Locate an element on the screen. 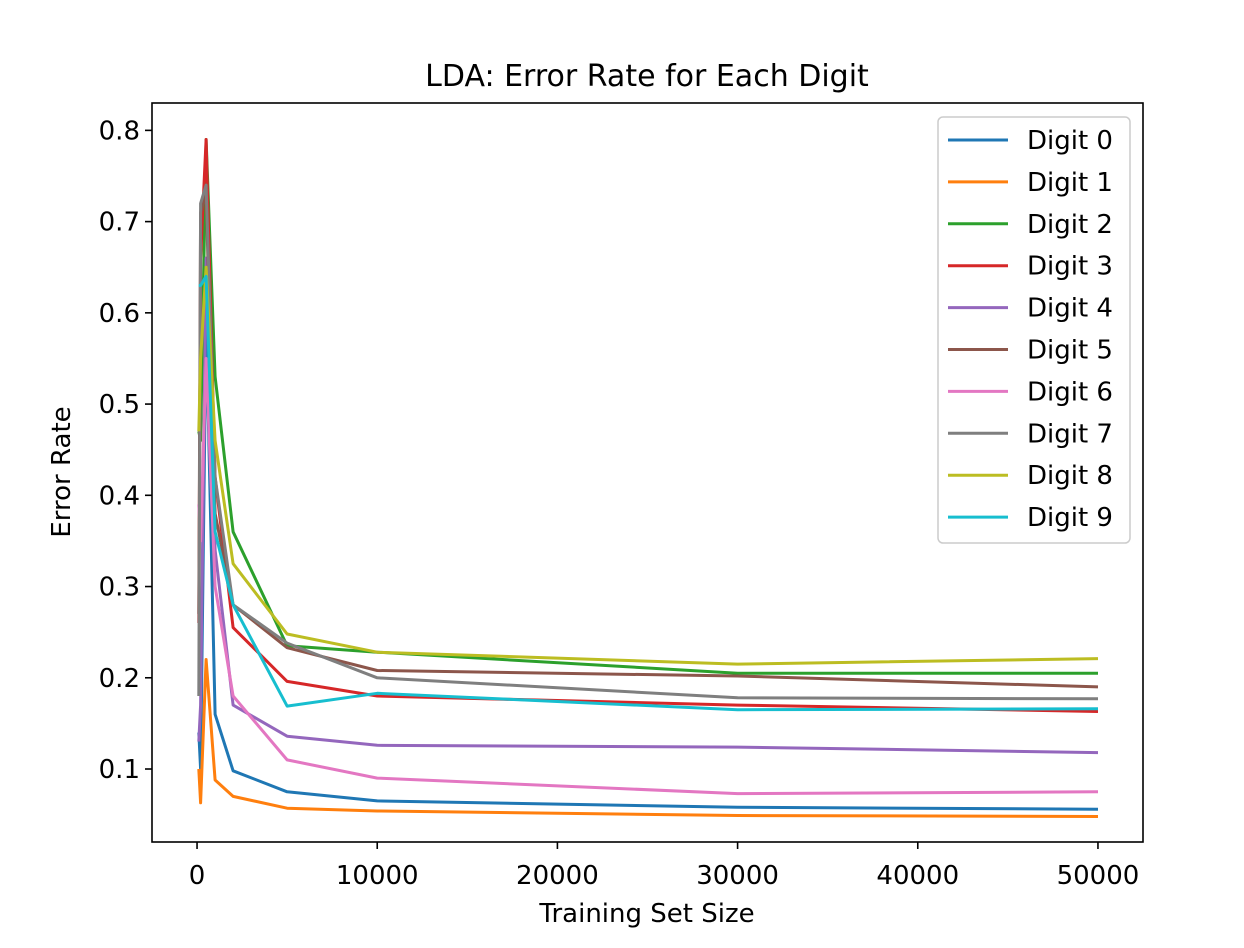 Image resolution: width=1244 pixels, height=948 pixels. legend-label-digit-3: Digit 3 is located at coordinates (1070, 267).